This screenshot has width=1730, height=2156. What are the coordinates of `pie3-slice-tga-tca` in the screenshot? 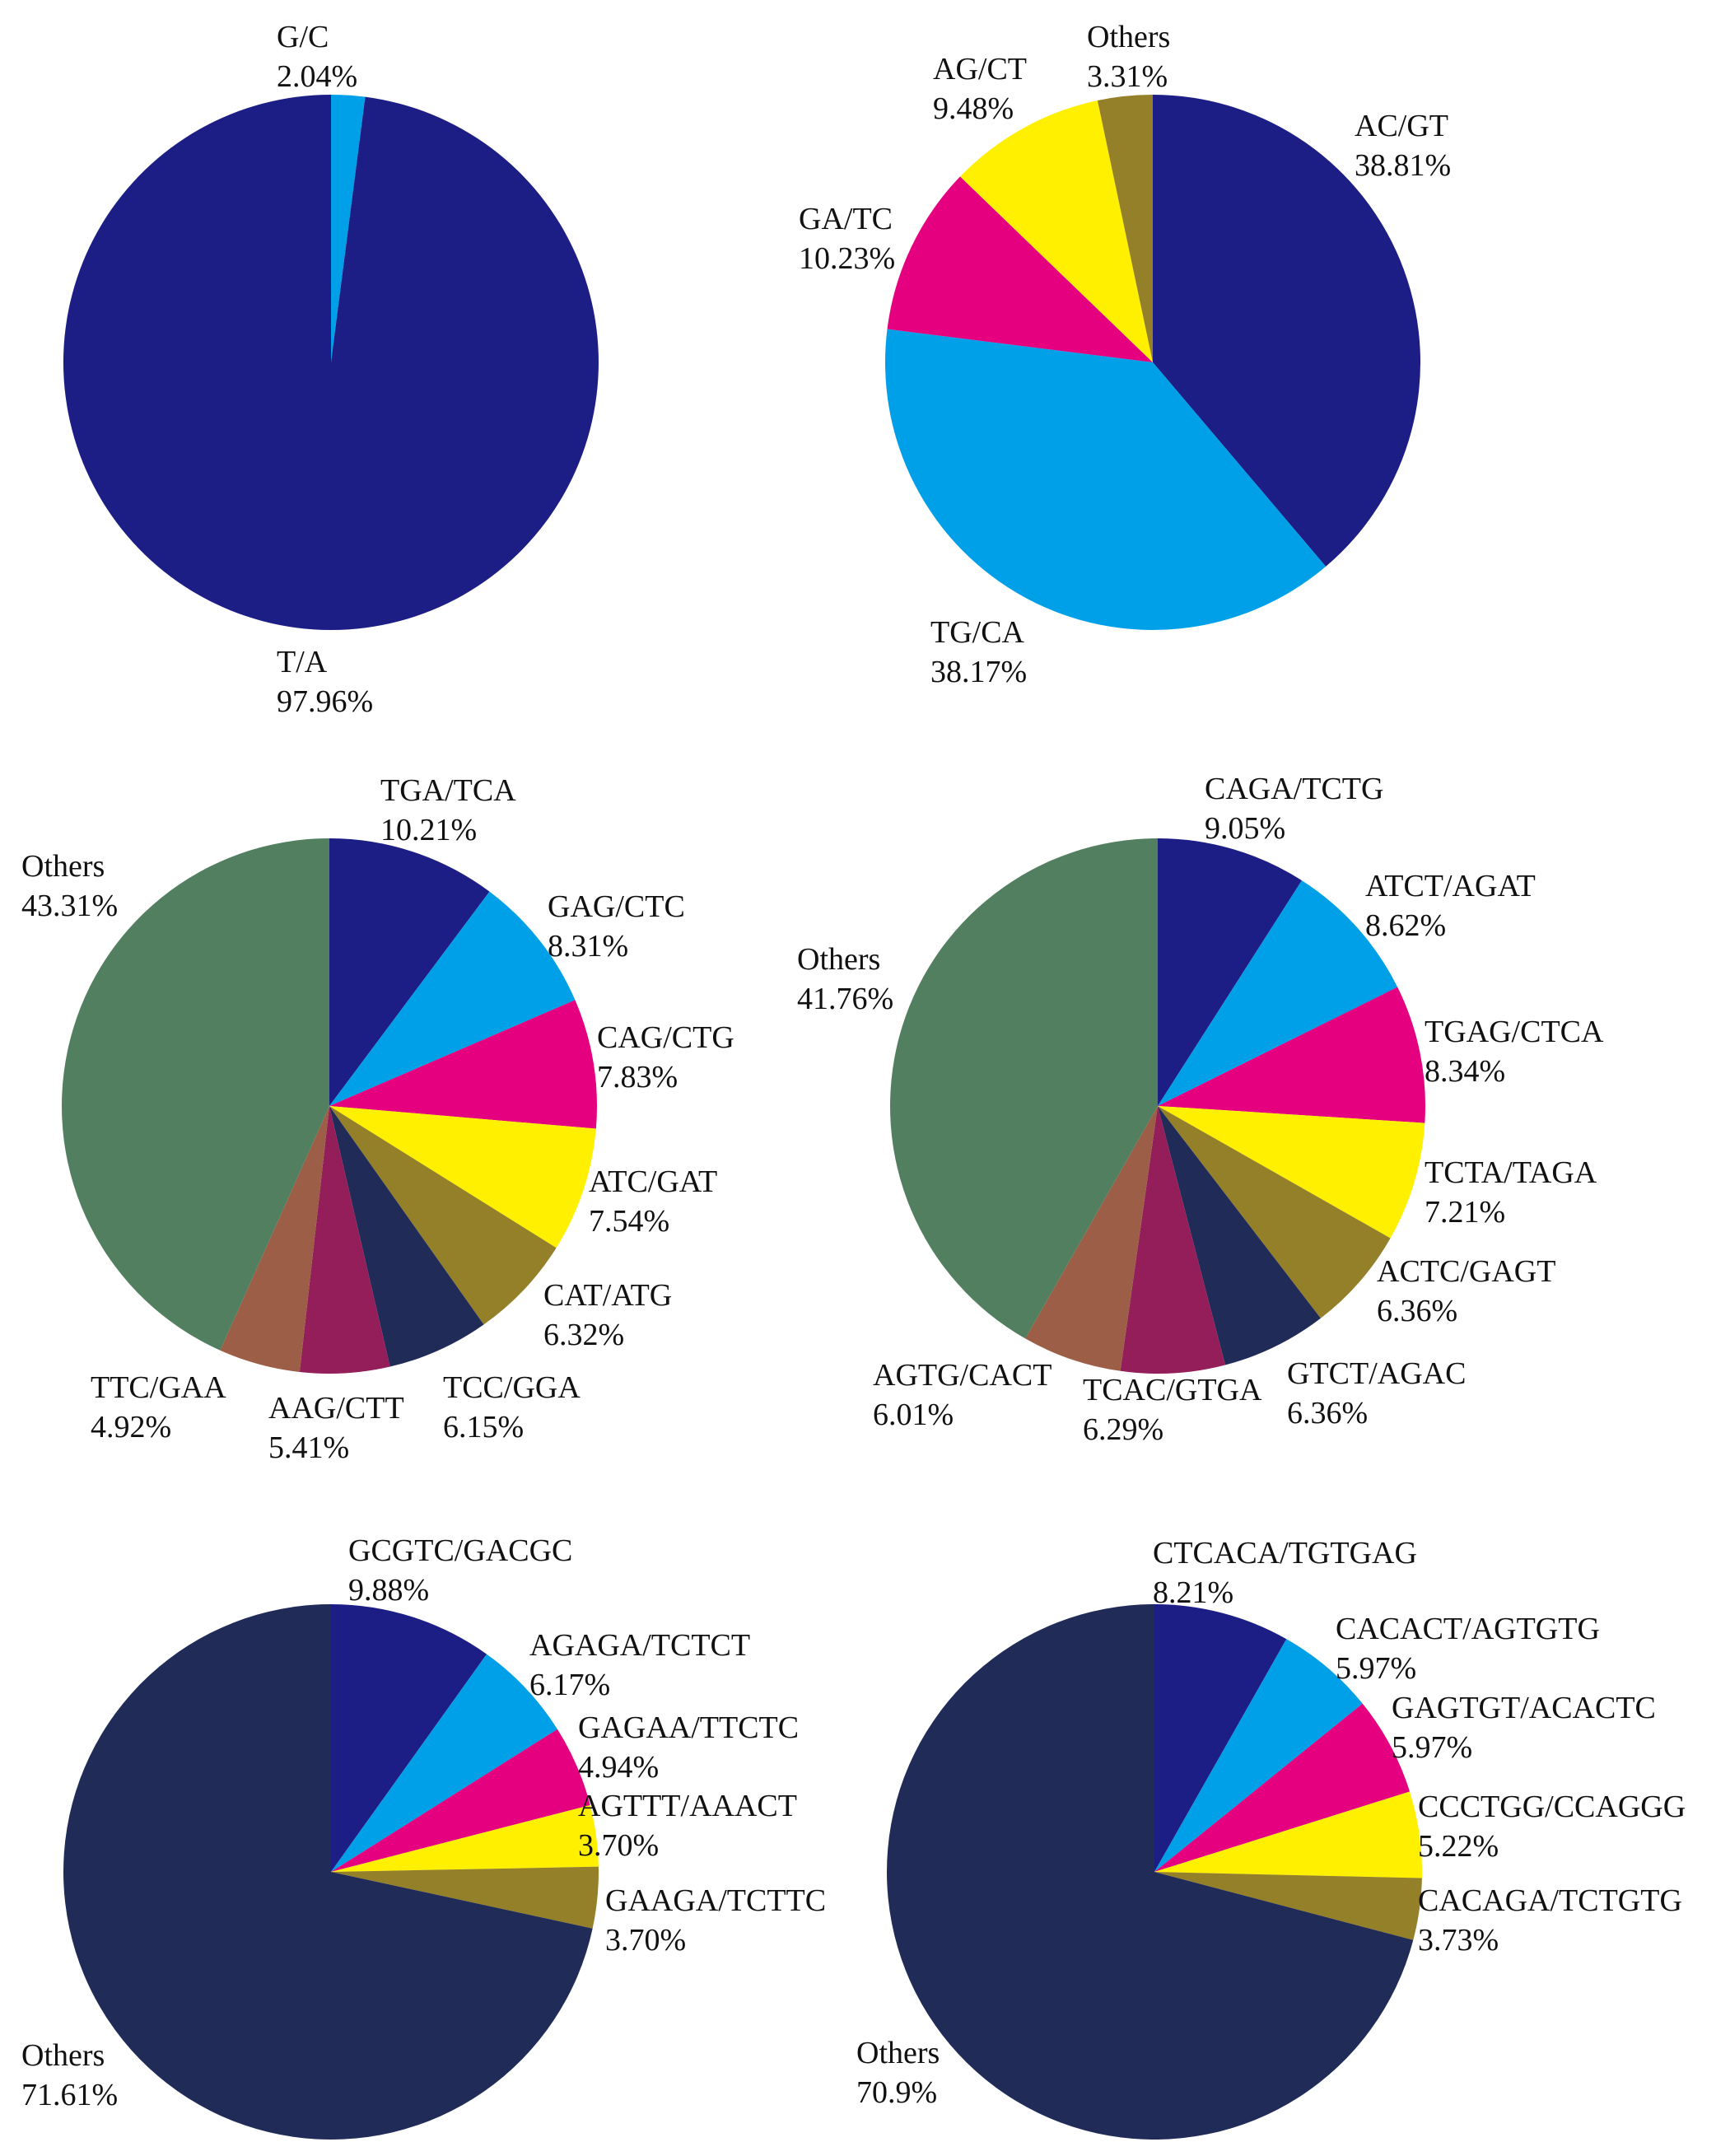 It's located at (409, 972).